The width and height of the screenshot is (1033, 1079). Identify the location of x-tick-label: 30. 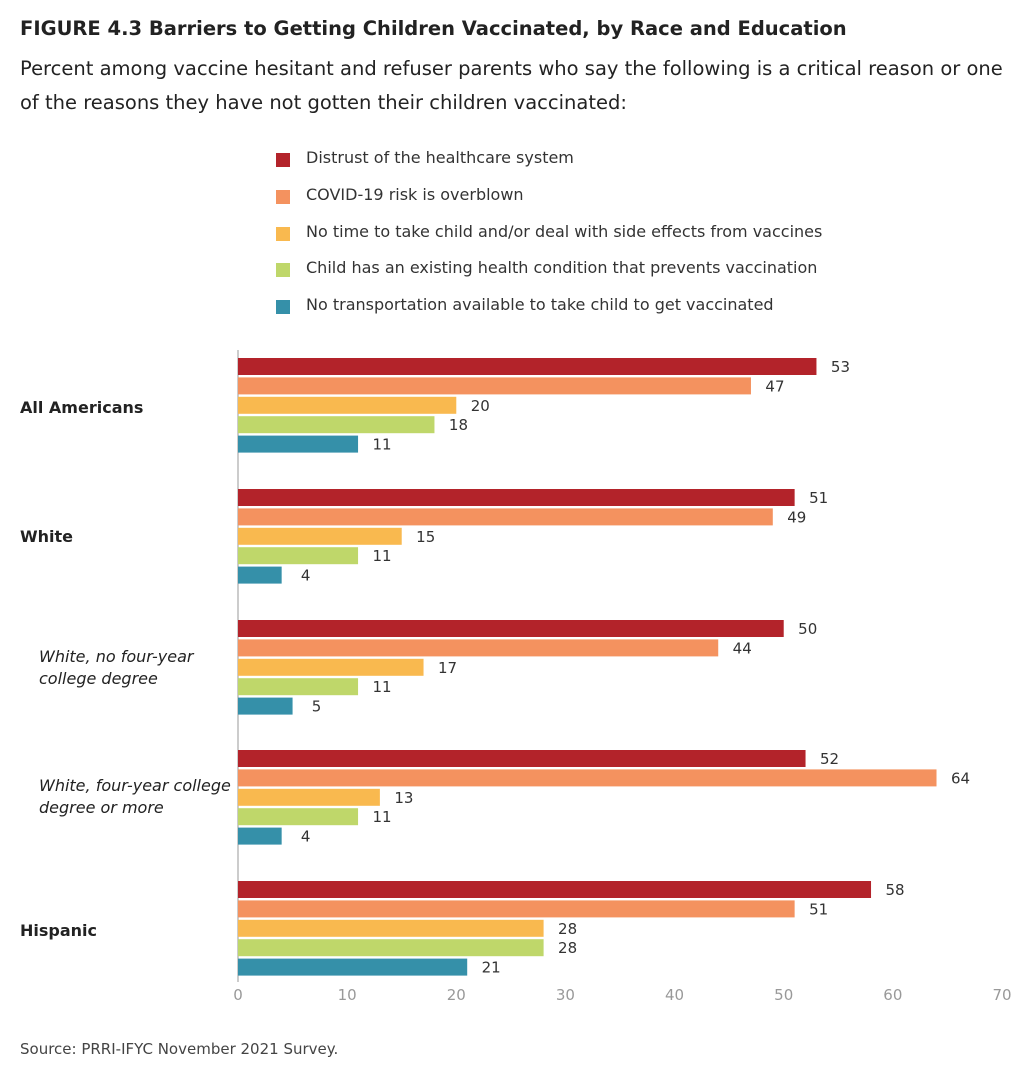
(565, 995).